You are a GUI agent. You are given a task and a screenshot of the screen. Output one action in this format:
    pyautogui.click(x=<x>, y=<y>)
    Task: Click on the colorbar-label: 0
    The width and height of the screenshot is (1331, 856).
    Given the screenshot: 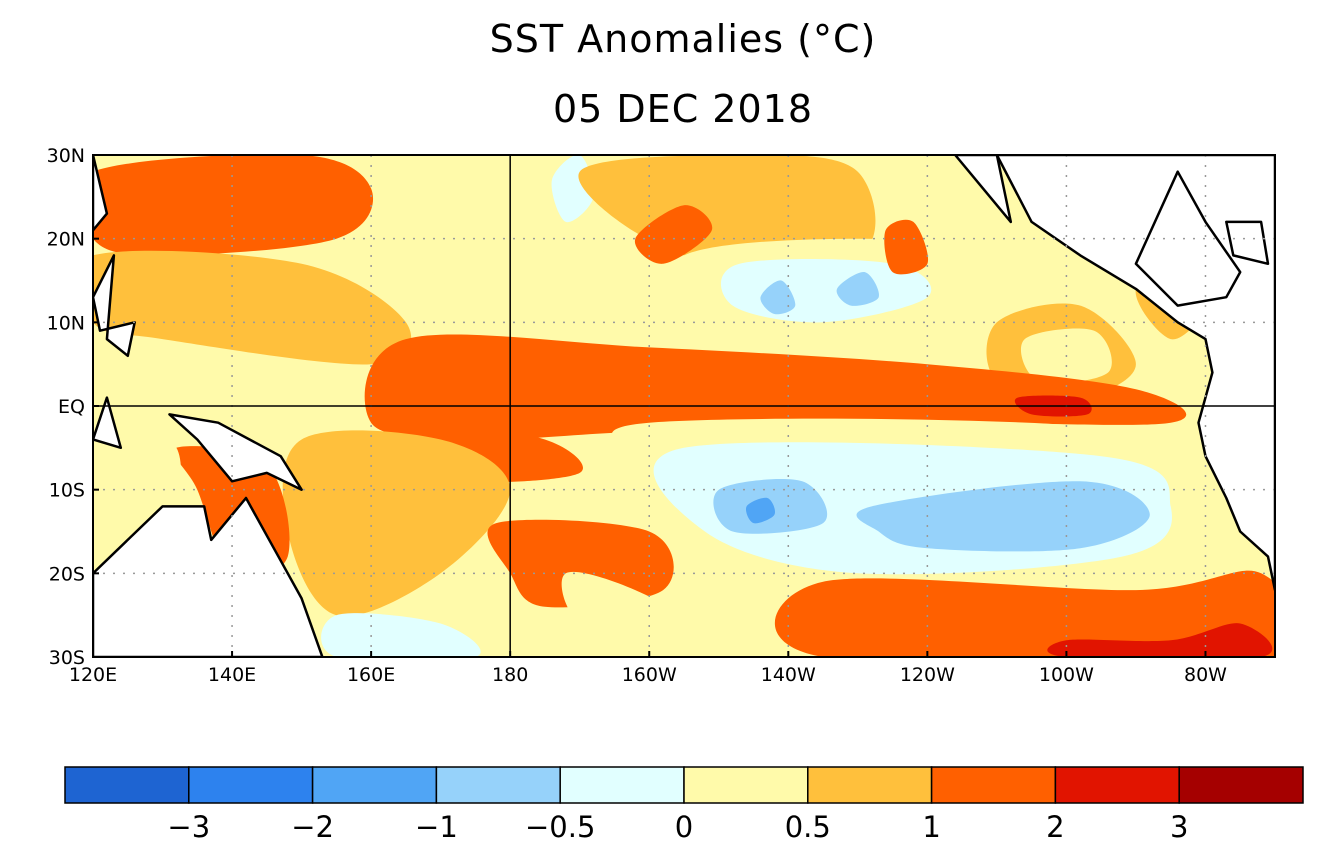 What is the action you would take?
    pyautogui.click(x=684, y=827)
    